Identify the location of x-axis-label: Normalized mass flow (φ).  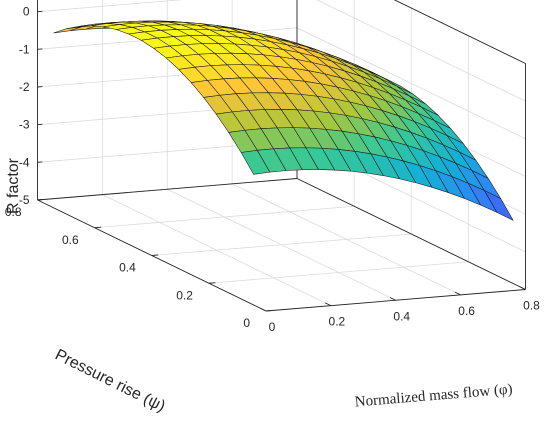
(433, 396).